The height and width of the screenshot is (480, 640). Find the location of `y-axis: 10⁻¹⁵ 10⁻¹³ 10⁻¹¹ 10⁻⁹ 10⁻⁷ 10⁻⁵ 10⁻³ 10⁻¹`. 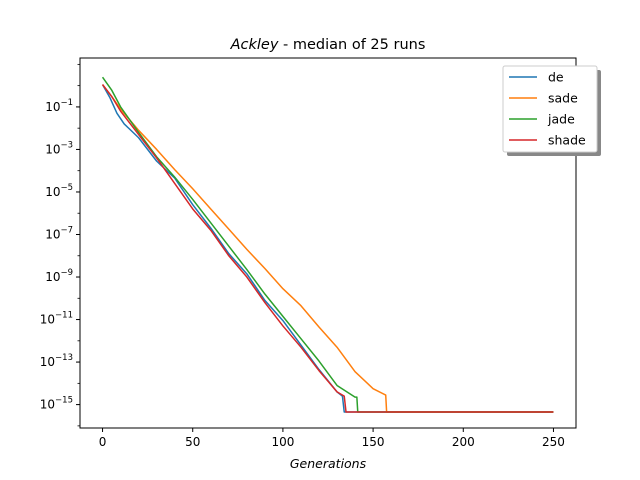

y-axis: 10⁻¹⁵ 10⁻¹³ 10⁻¹¹ 10⁻⁹ 10⁻⁷ 10⁻⁵ 10⁻³ 10⁻¹ is located at coordinates (60, 245).